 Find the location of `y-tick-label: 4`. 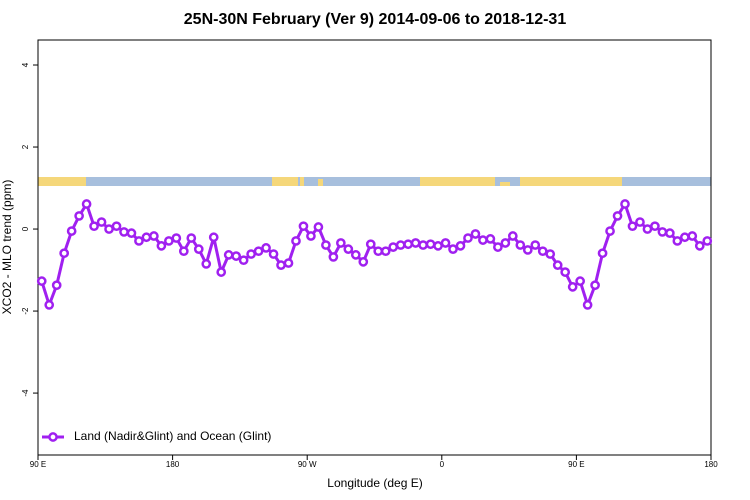

y-tick-label: 4 is located at coordinates (25, 64).